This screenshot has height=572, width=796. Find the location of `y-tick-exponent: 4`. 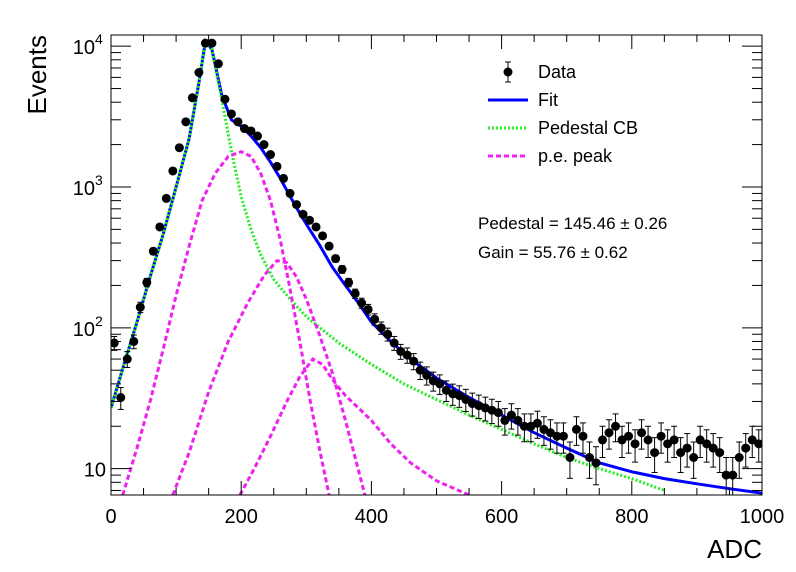

y-tick-exponent: 4 is located at coordinates (99, 39).